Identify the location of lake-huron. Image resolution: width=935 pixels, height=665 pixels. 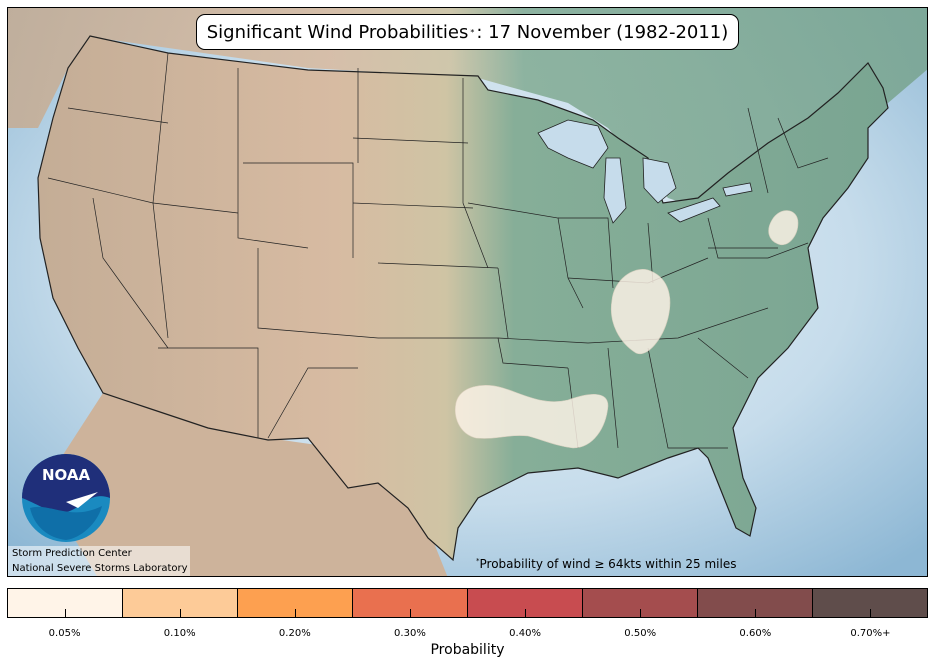
(659, 180).